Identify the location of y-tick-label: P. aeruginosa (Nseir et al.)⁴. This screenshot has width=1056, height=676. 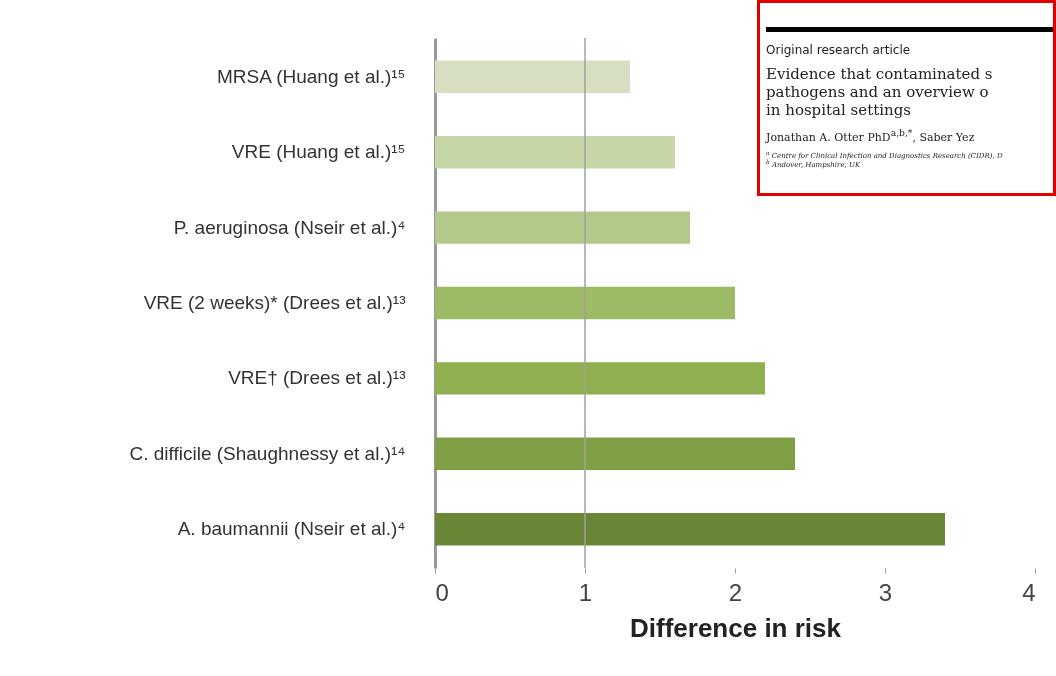
(289, 227).